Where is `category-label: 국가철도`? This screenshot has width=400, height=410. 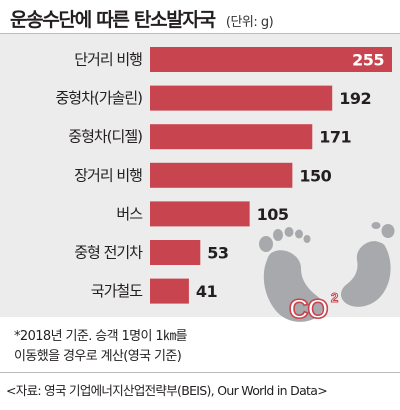
category-label: 국가철도 is located at coordinates (117, 291).